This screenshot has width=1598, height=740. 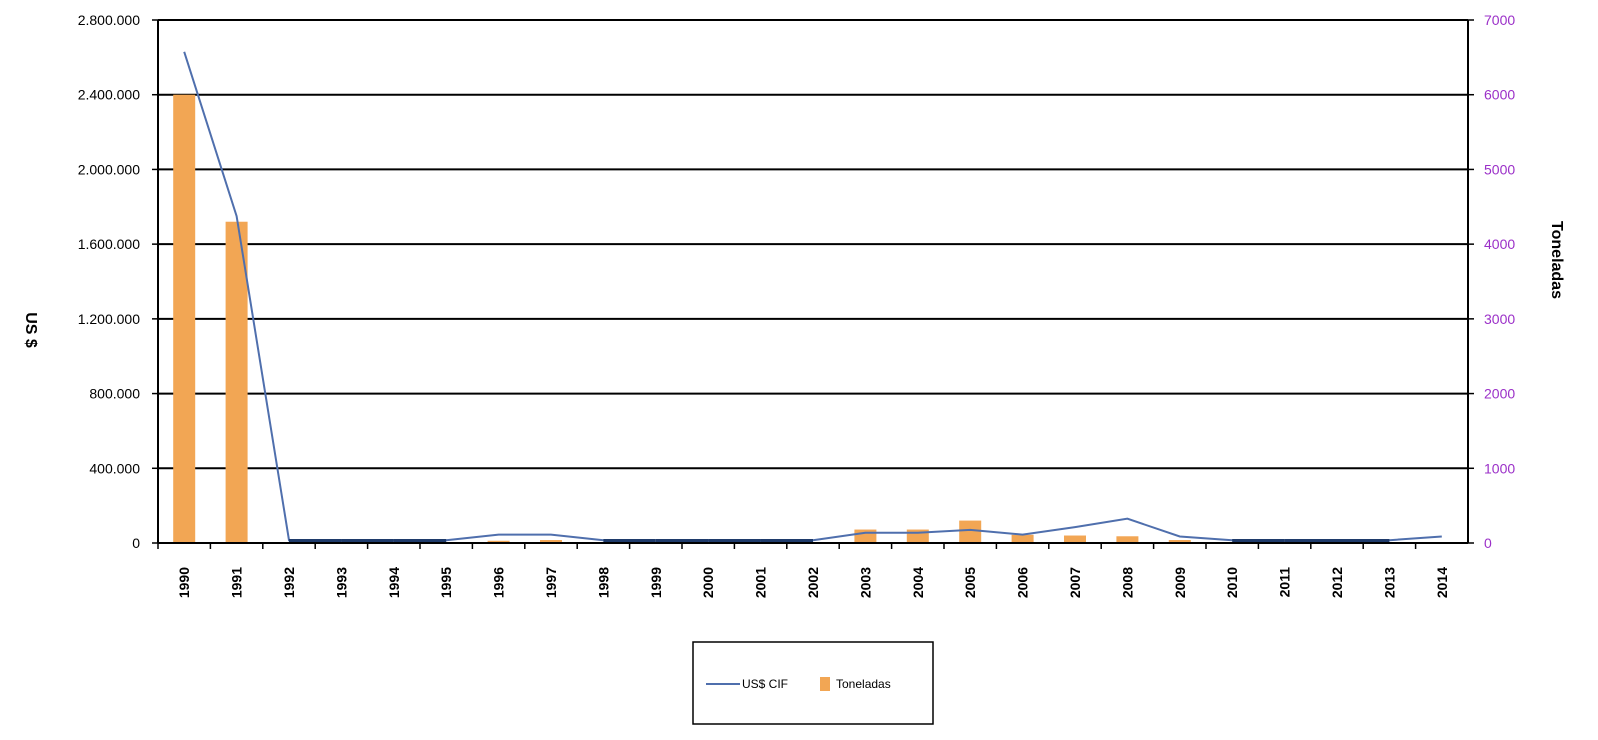 I want to click on right-tick-label: 0, so click(x=1488, y=543).